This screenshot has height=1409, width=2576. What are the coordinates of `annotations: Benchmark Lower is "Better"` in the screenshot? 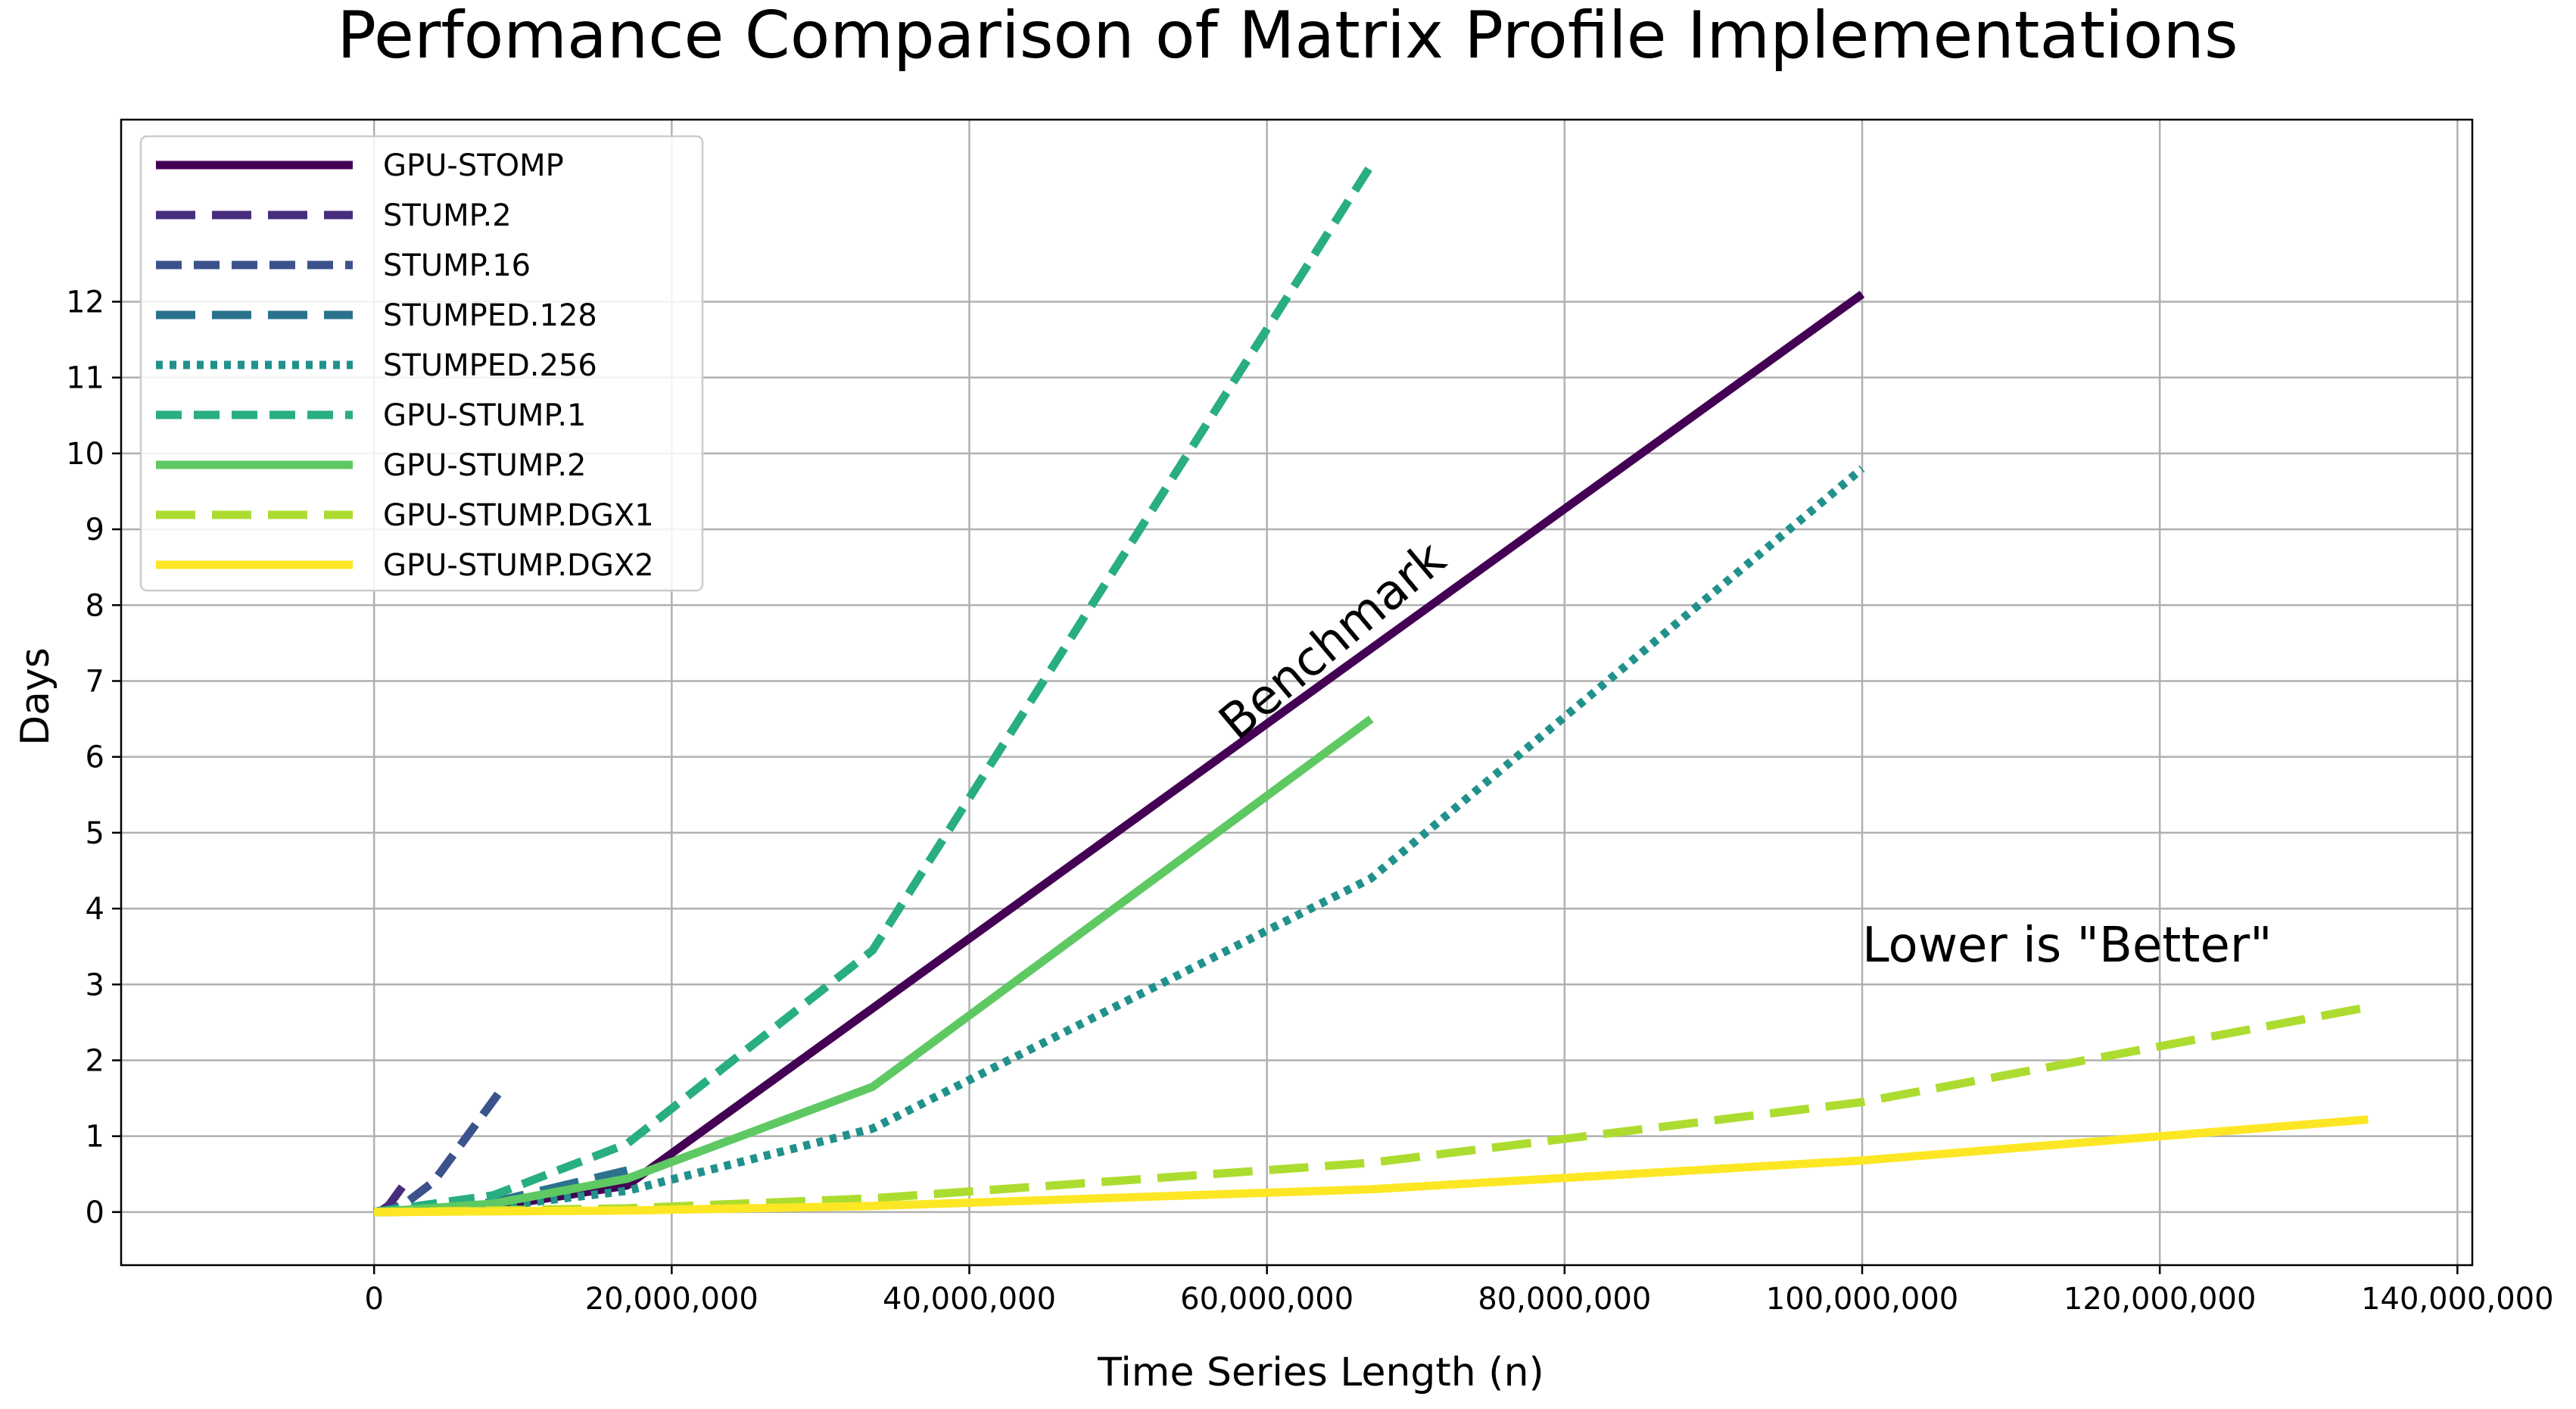 It's located at (1741, 752).